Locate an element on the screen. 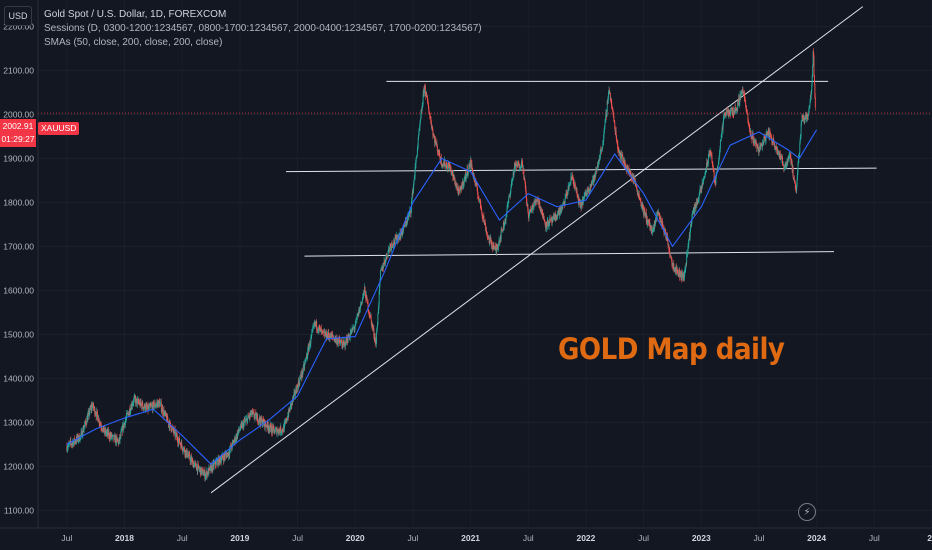 The height and width of the screenshot is (550, 932). y-tick-label: 1500.00 is located at coordinates (18, 334).